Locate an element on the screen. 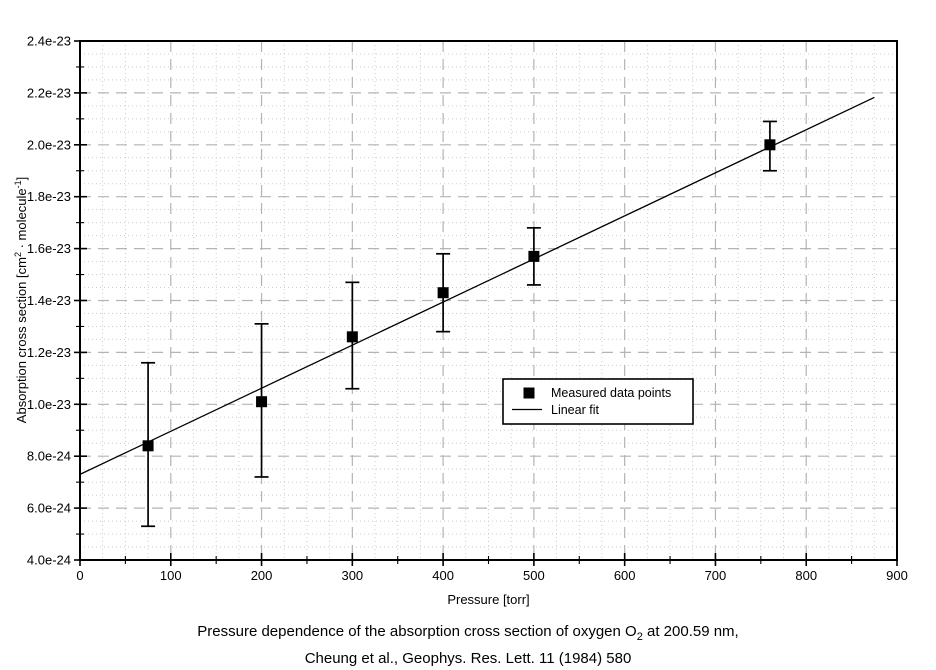 Image resolution: width=936 pixels, height=670 pixels. x-axis-tick-label: 900 is located at coordinates (897, 575).